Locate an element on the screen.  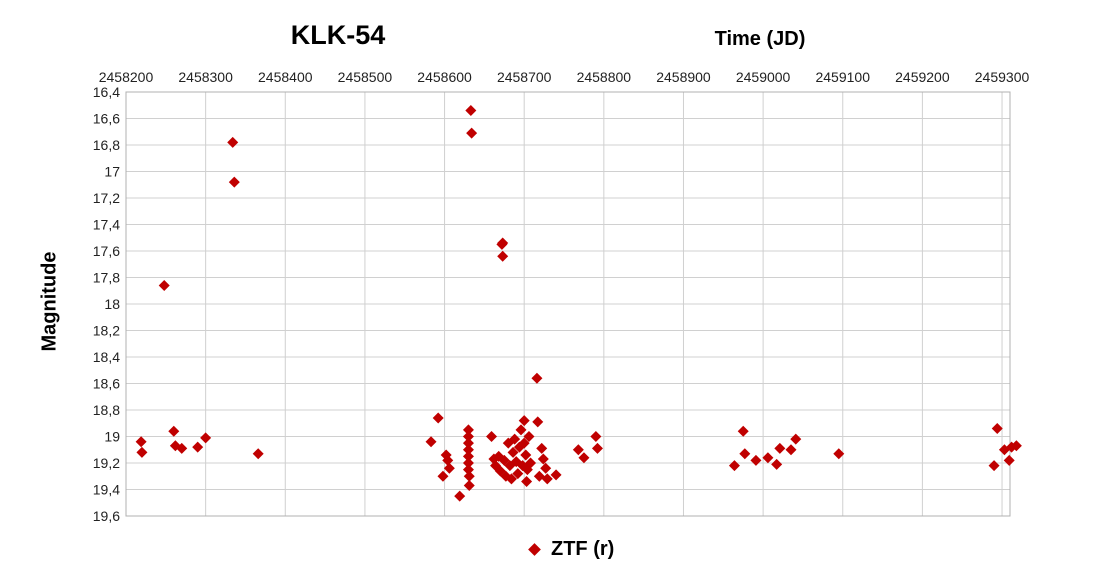
y-tick-label: 18,2 is located at coordinates (106, 331).